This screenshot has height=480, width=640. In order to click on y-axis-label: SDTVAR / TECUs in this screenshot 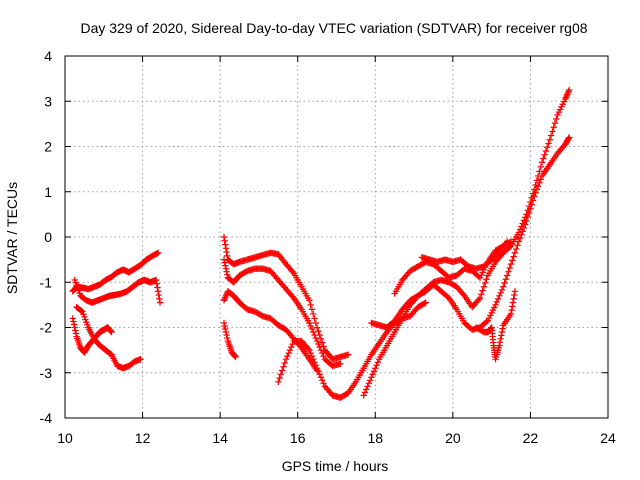, I will do `click(12, 238)`.